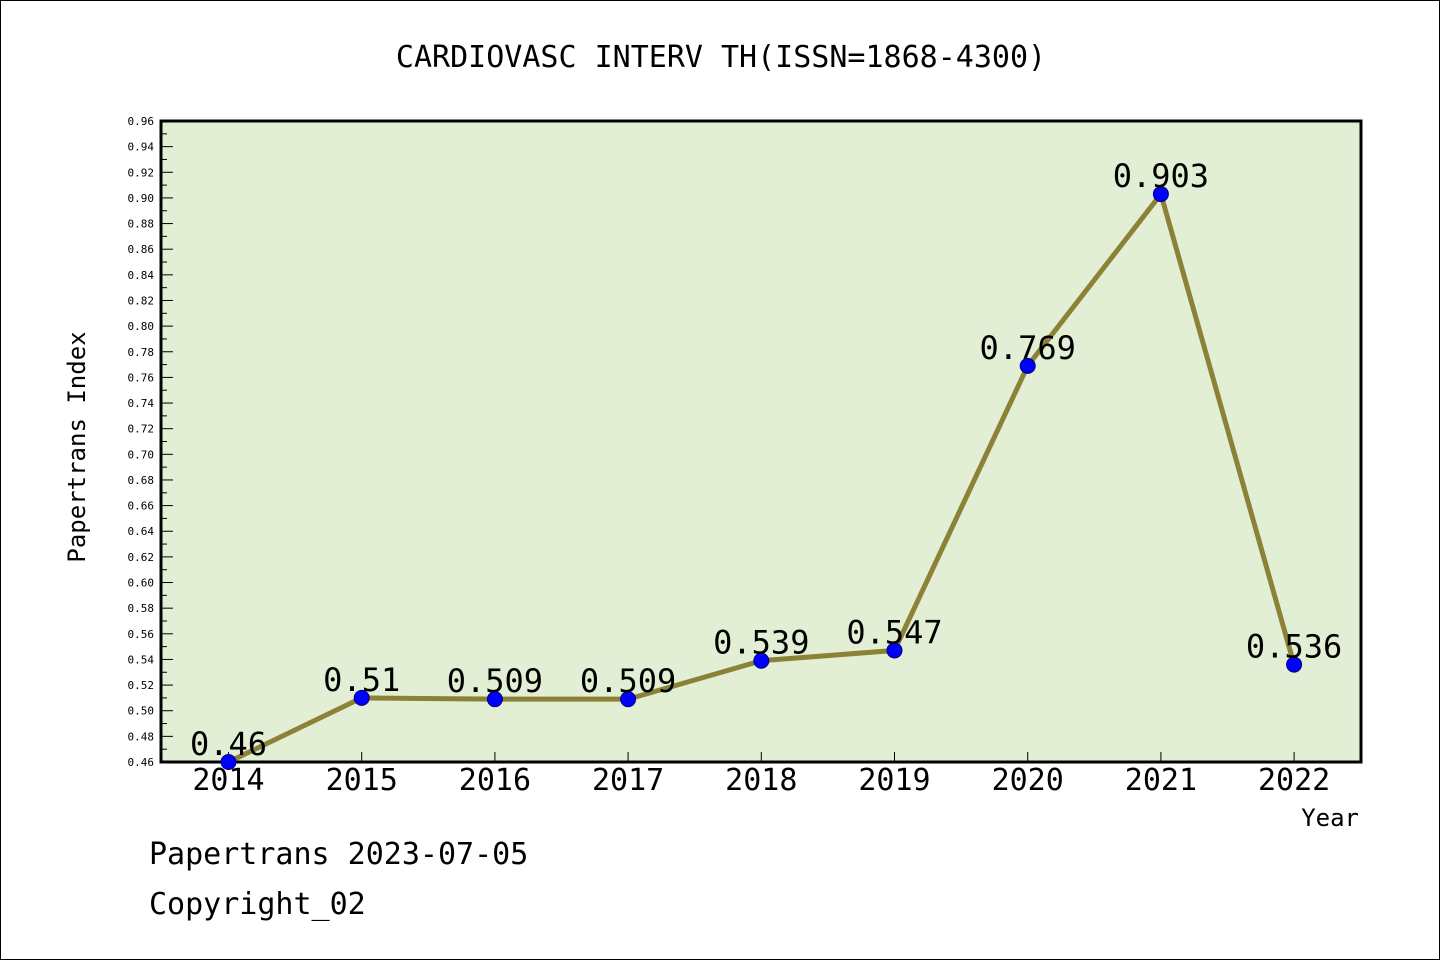 The image size is (1440, 964). I want to click on x-tick-label: 2017, so click(628, 780).